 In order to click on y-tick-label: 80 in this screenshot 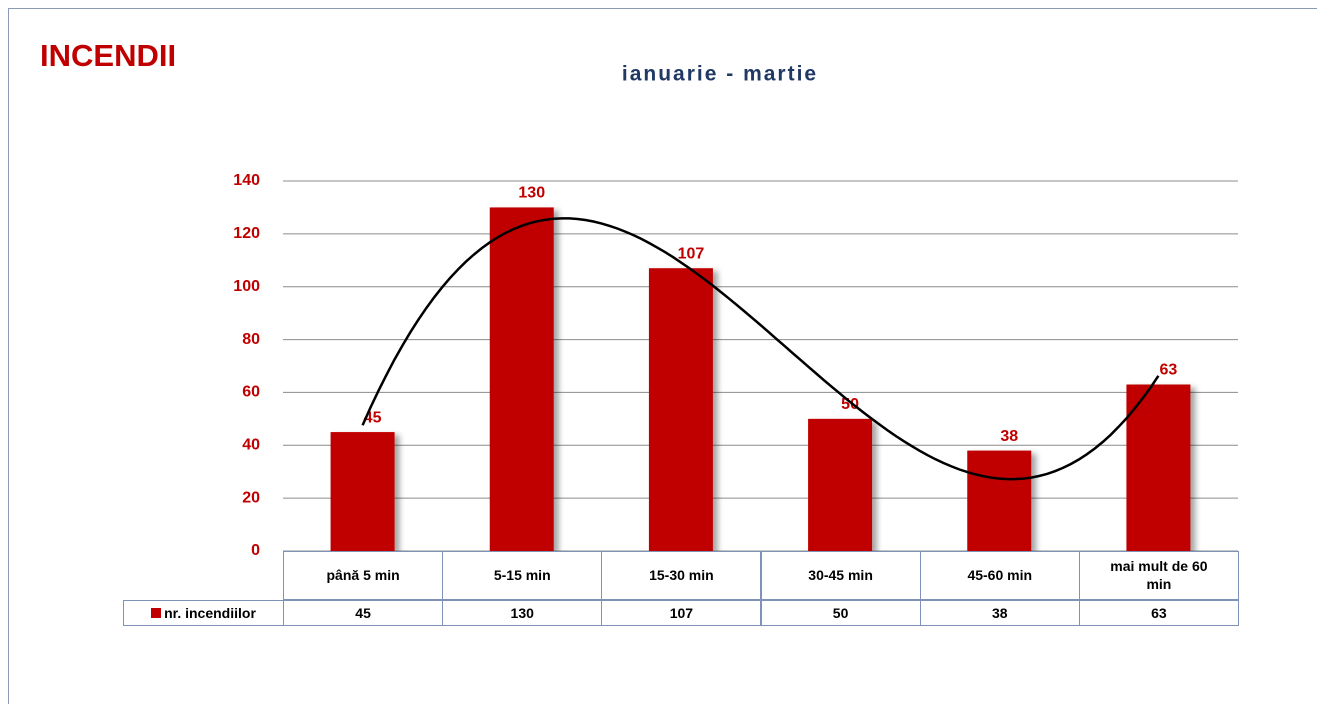, I will do `click(251, 339)`.